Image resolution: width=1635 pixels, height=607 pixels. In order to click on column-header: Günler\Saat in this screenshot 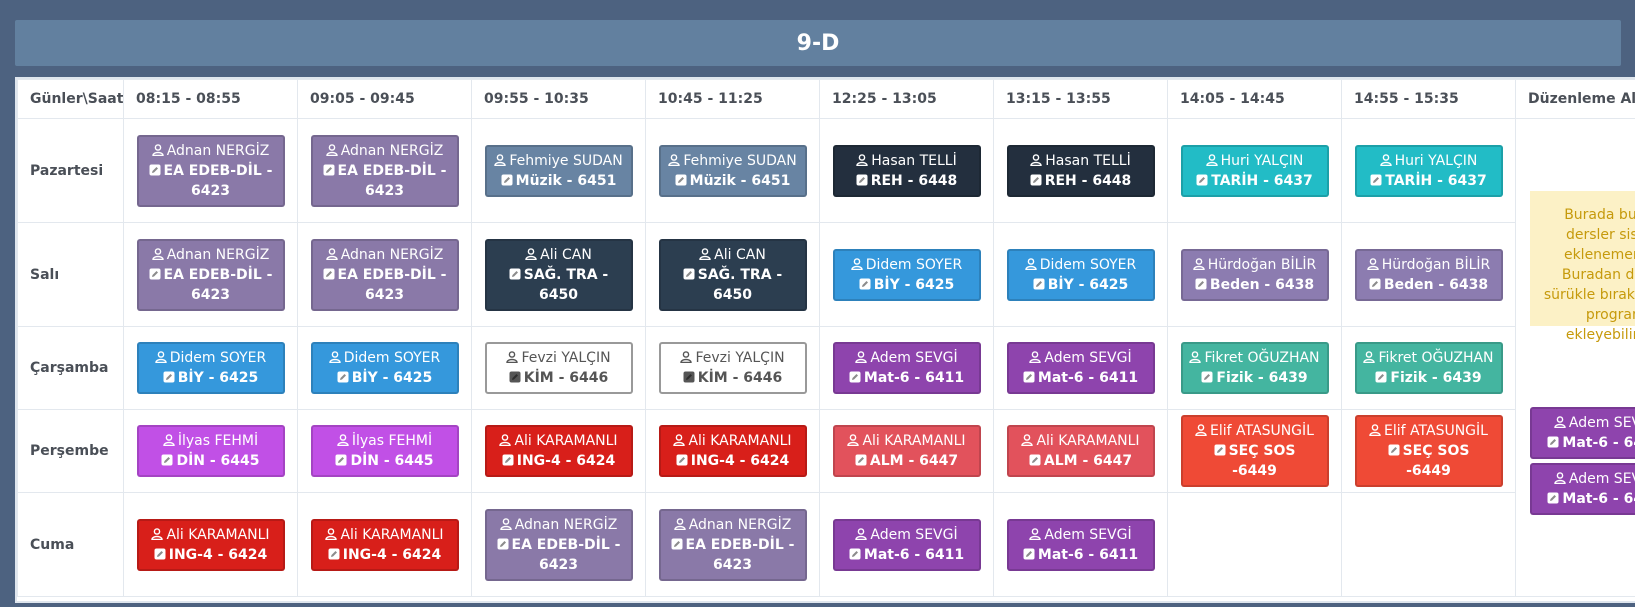, I will do `click(70, 99)`.